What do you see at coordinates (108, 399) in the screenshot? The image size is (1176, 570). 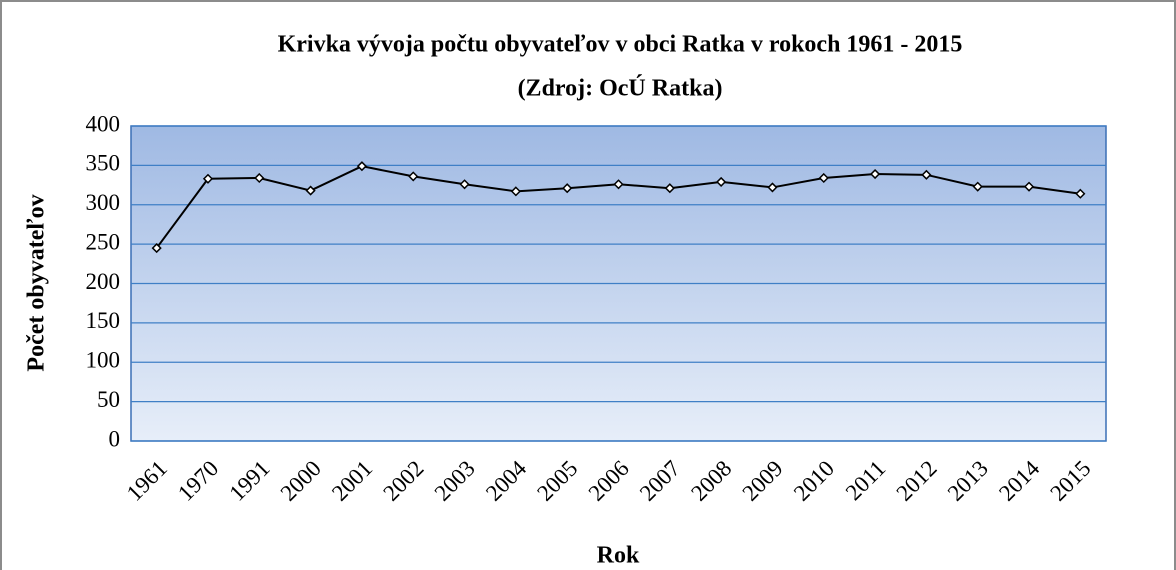 I see `y-tick-label: 50` at bounding box center [108, 399].